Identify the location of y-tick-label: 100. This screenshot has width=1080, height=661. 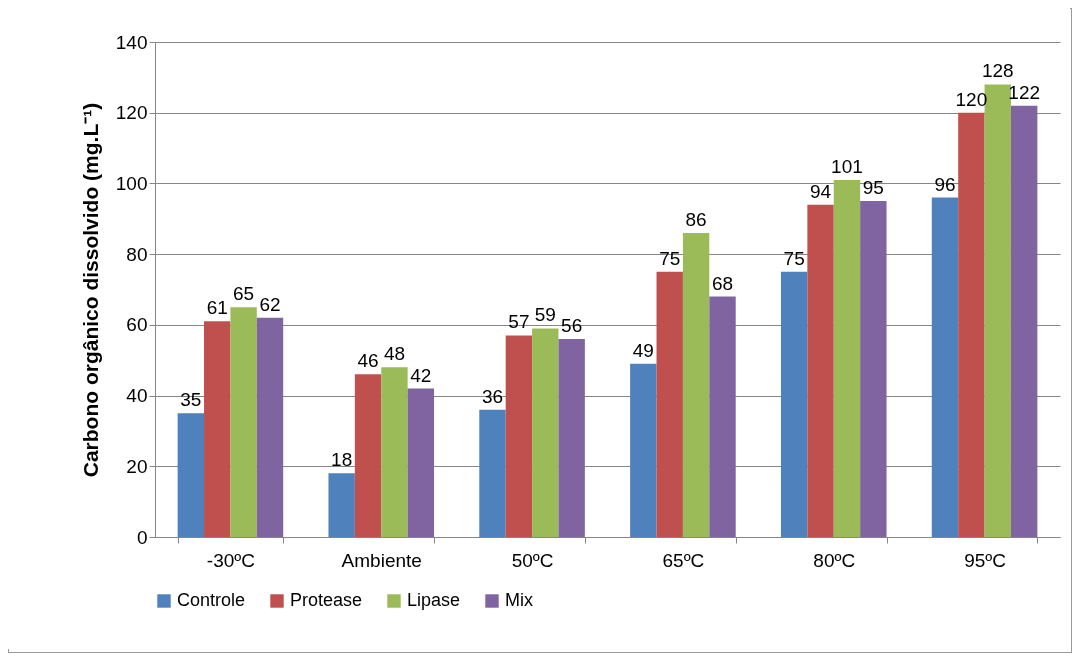
(131, 183).